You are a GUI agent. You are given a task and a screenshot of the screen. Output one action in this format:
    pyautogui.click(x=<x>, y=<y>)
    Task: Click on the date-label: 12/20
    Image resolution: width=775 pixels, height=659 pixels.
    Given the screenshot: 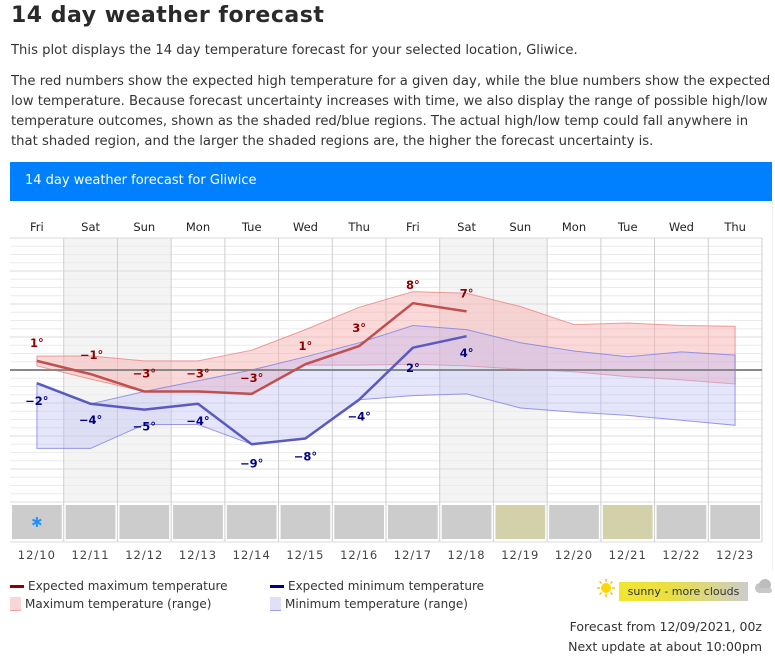 What is the action you would take?
    pyautogui.click(x=574, y=555)
    